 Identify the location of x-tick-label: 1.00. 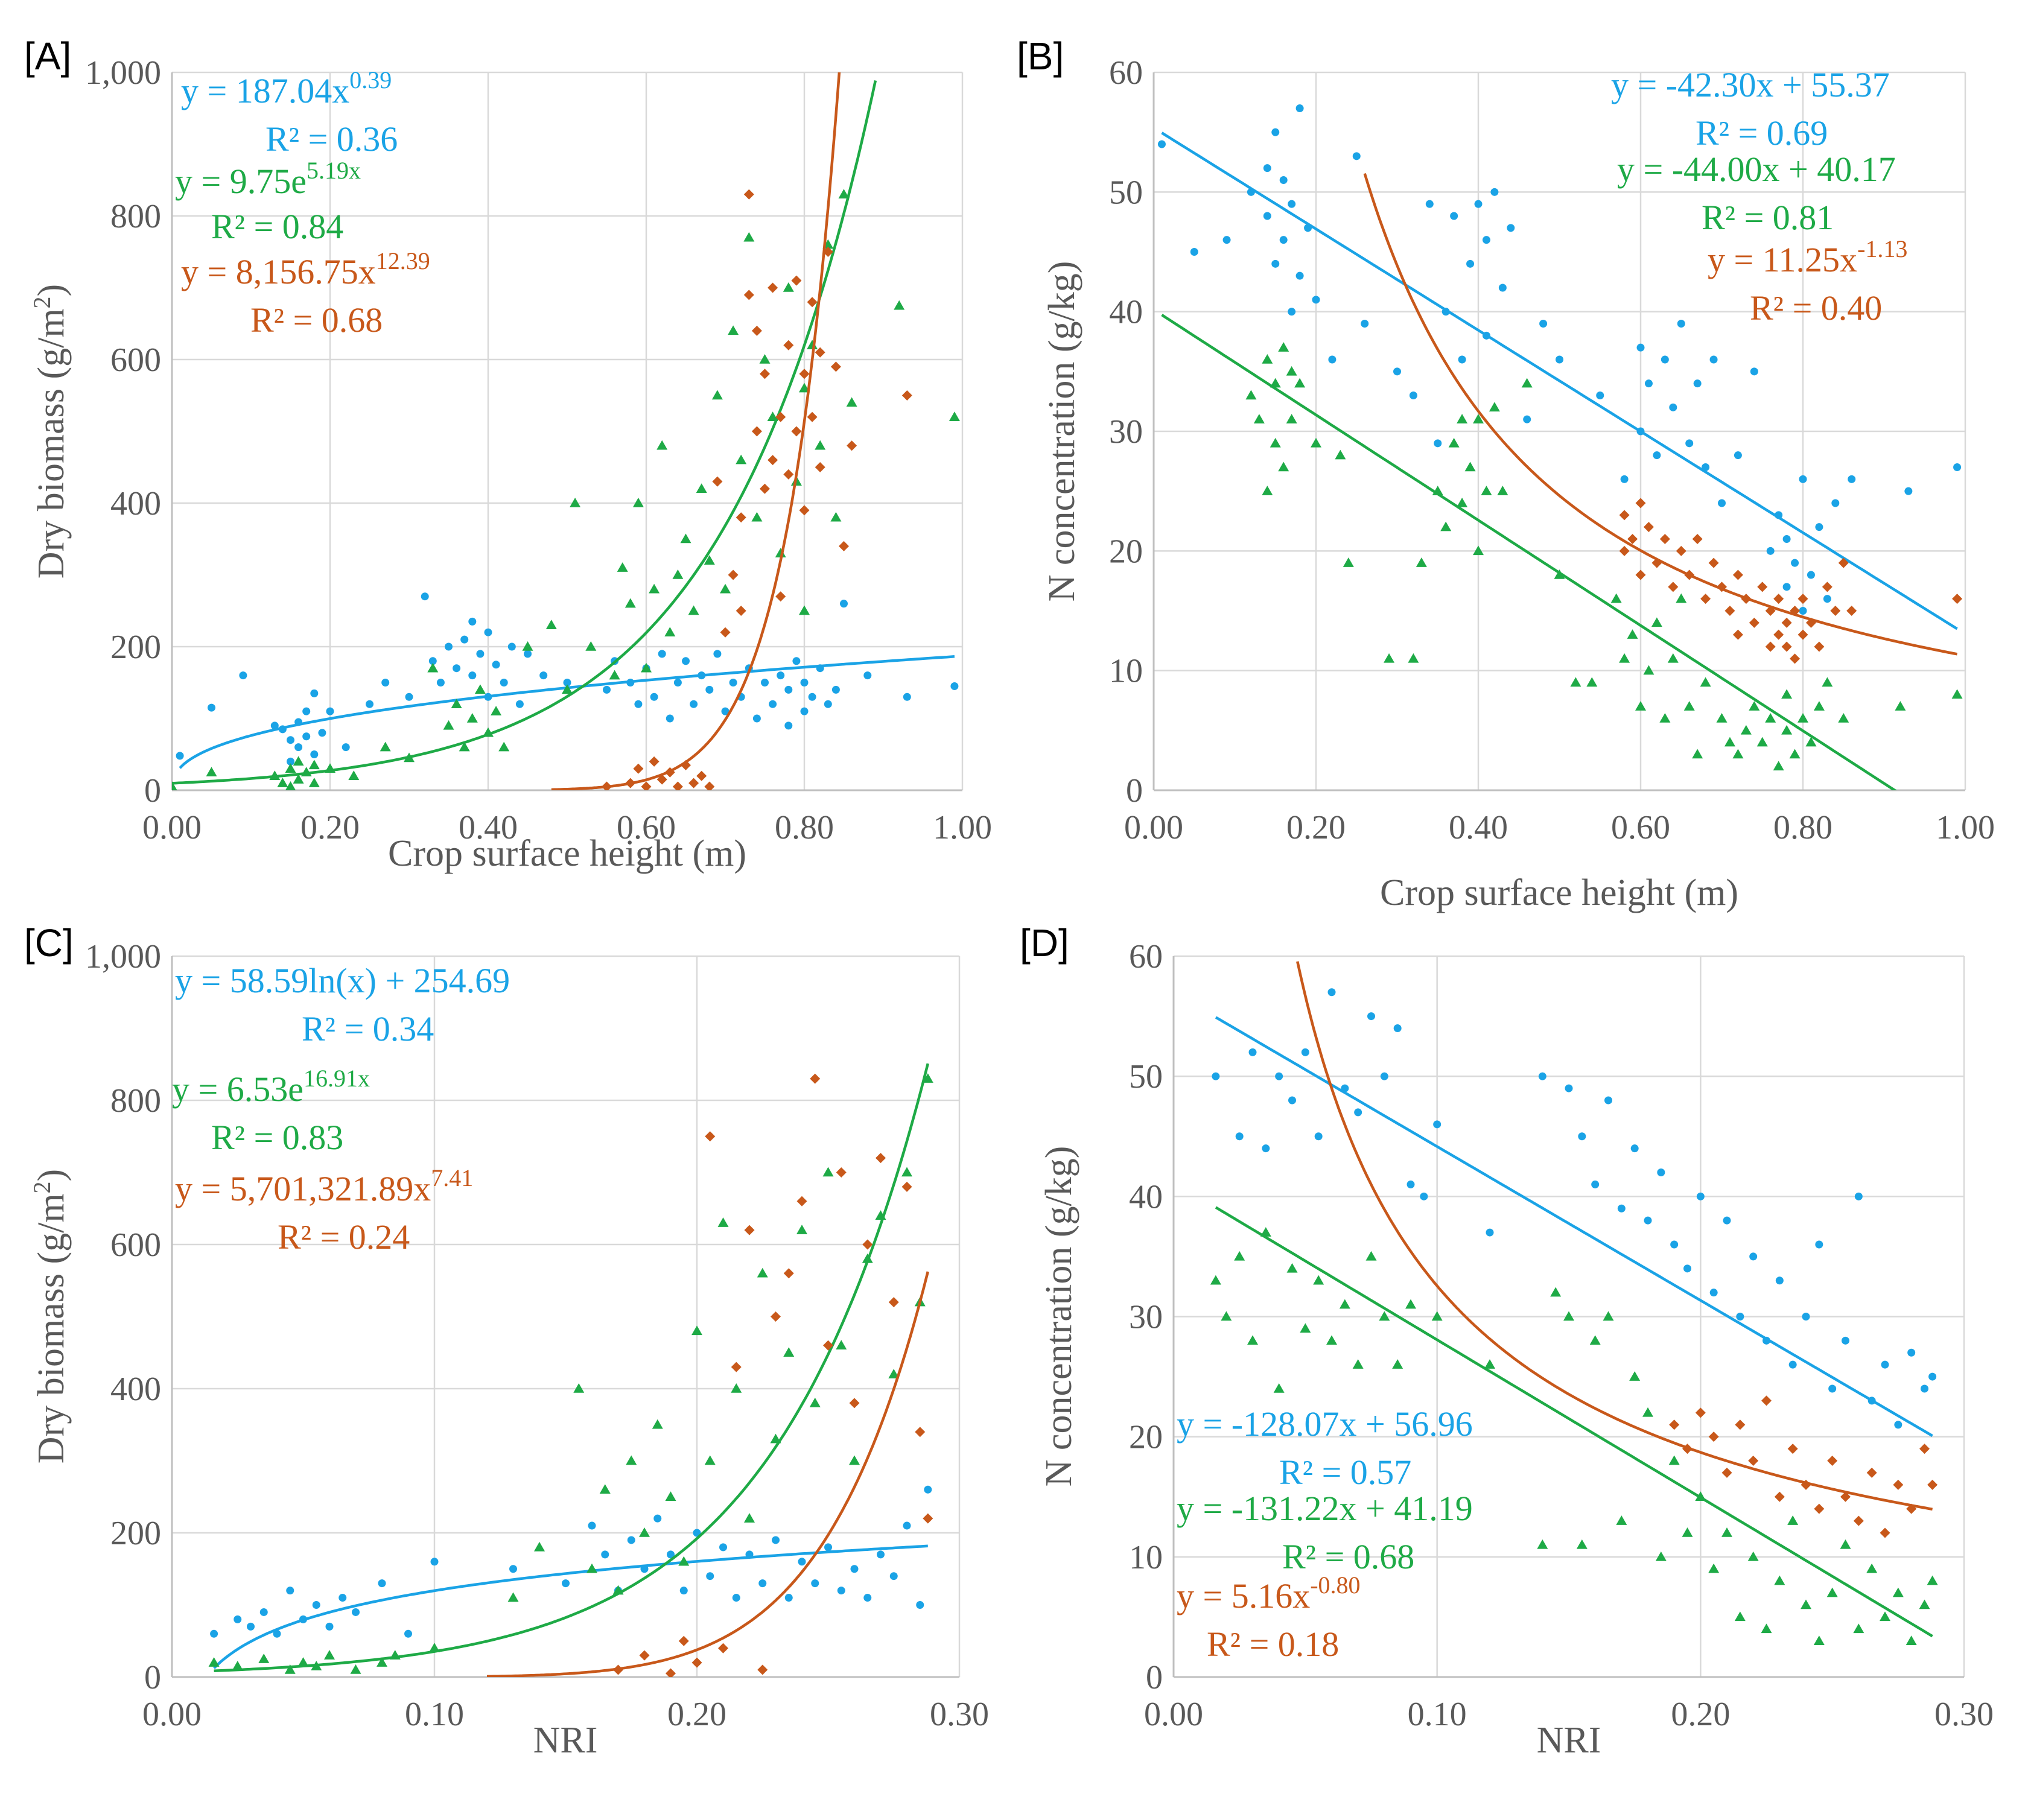
(962, 828).